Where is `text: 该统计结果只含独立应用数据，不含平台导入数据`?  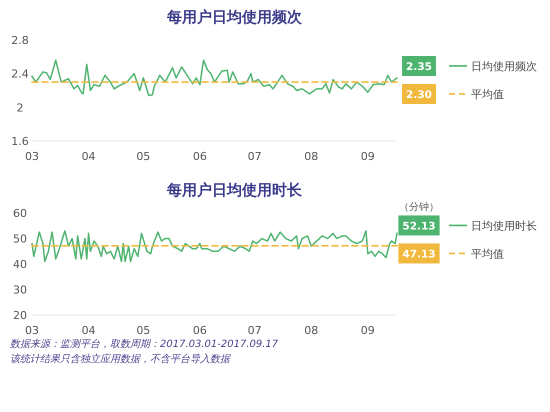 text: 该统计结果只含独立应用数据，不含平台导入数据 is located at coordinates (120, 359).